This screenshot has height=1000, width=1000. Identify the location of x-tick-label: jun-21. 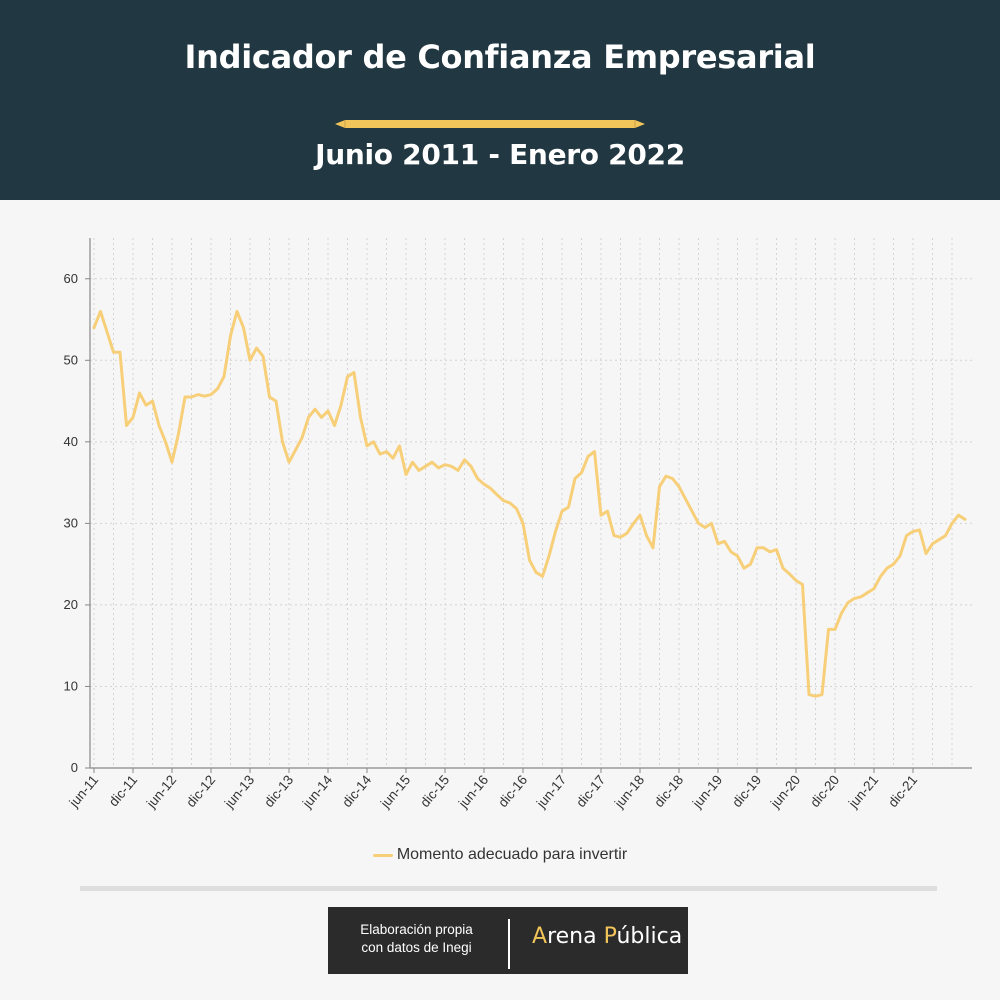
(863, 791).